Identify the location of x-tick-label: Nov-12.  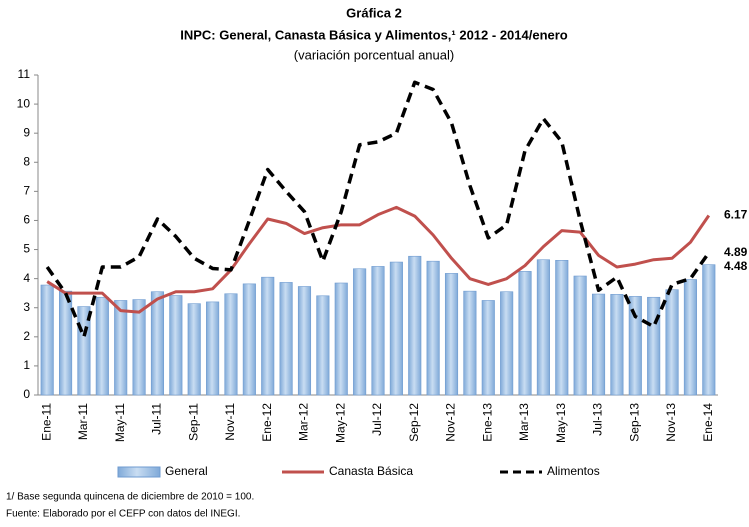
(451, 422).